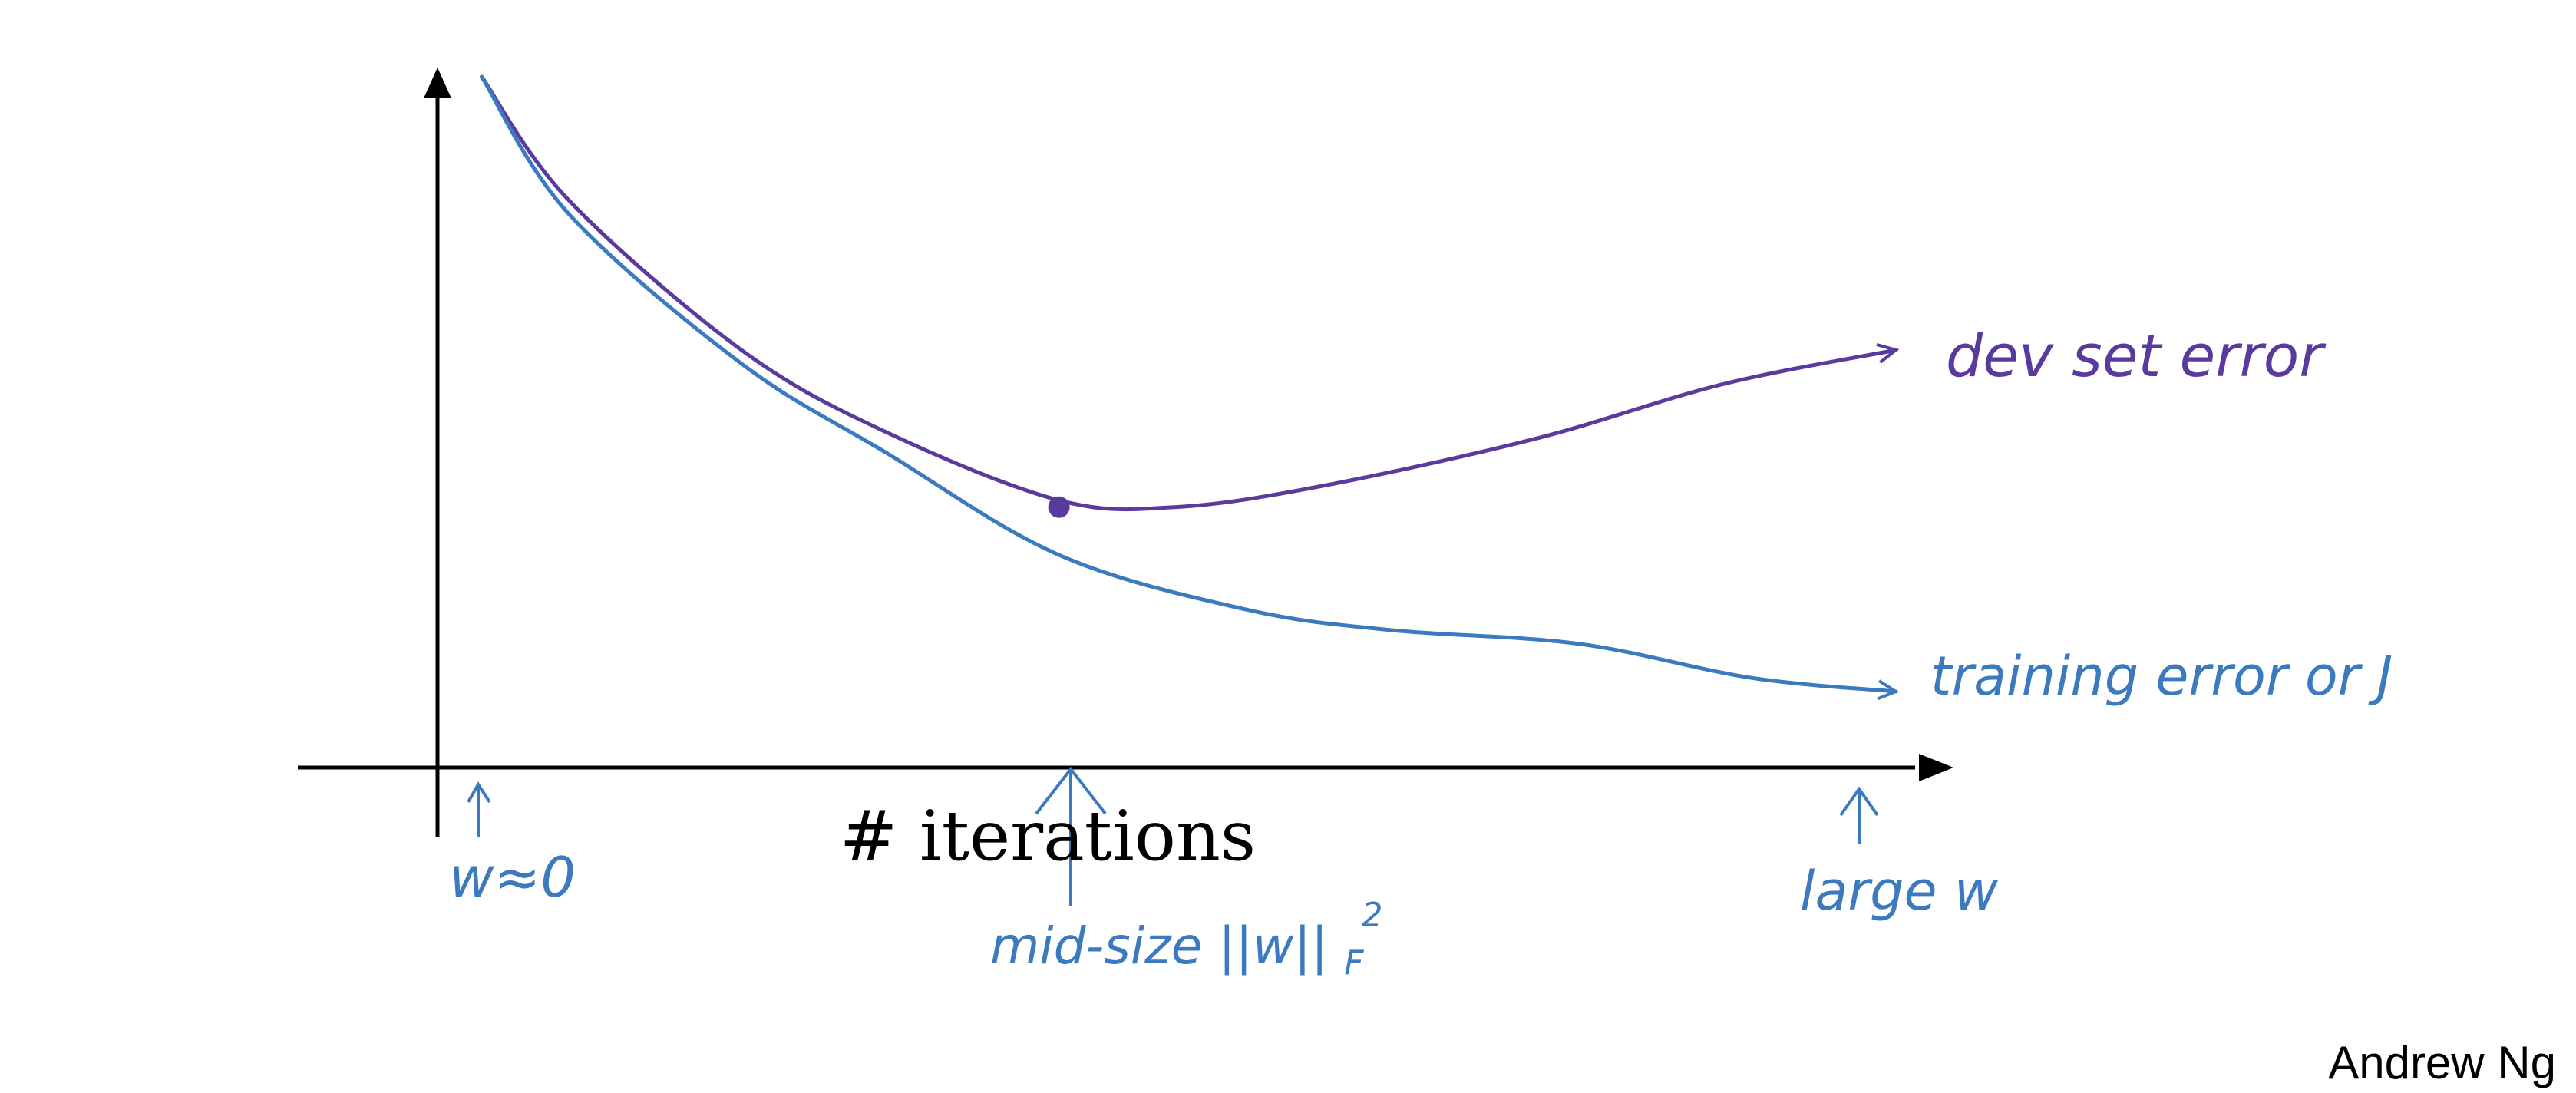  I want to click on training-error-curve-arrow-icon, so click(1888, 690).